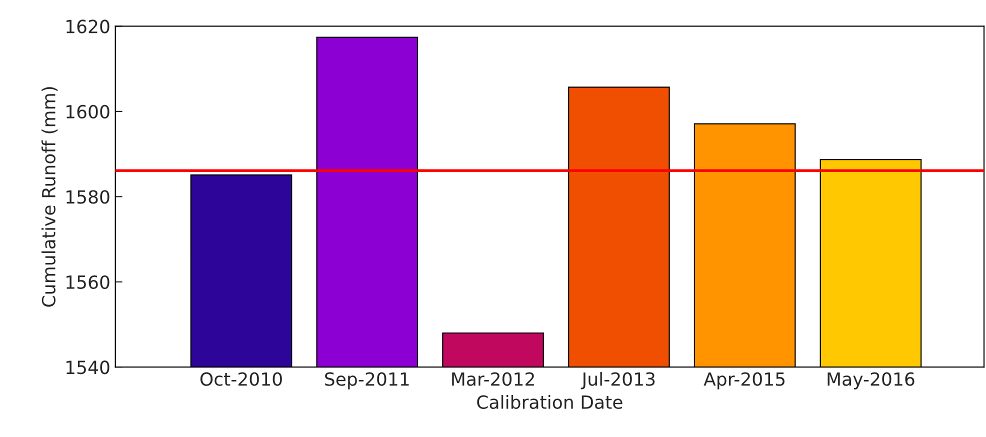 This screenshot has height=437, width=986. What do you see at coordinates (549, 401) in the screenshot?
I see `x-axis-title: Calibration Date` at bounding box center [549, 401].